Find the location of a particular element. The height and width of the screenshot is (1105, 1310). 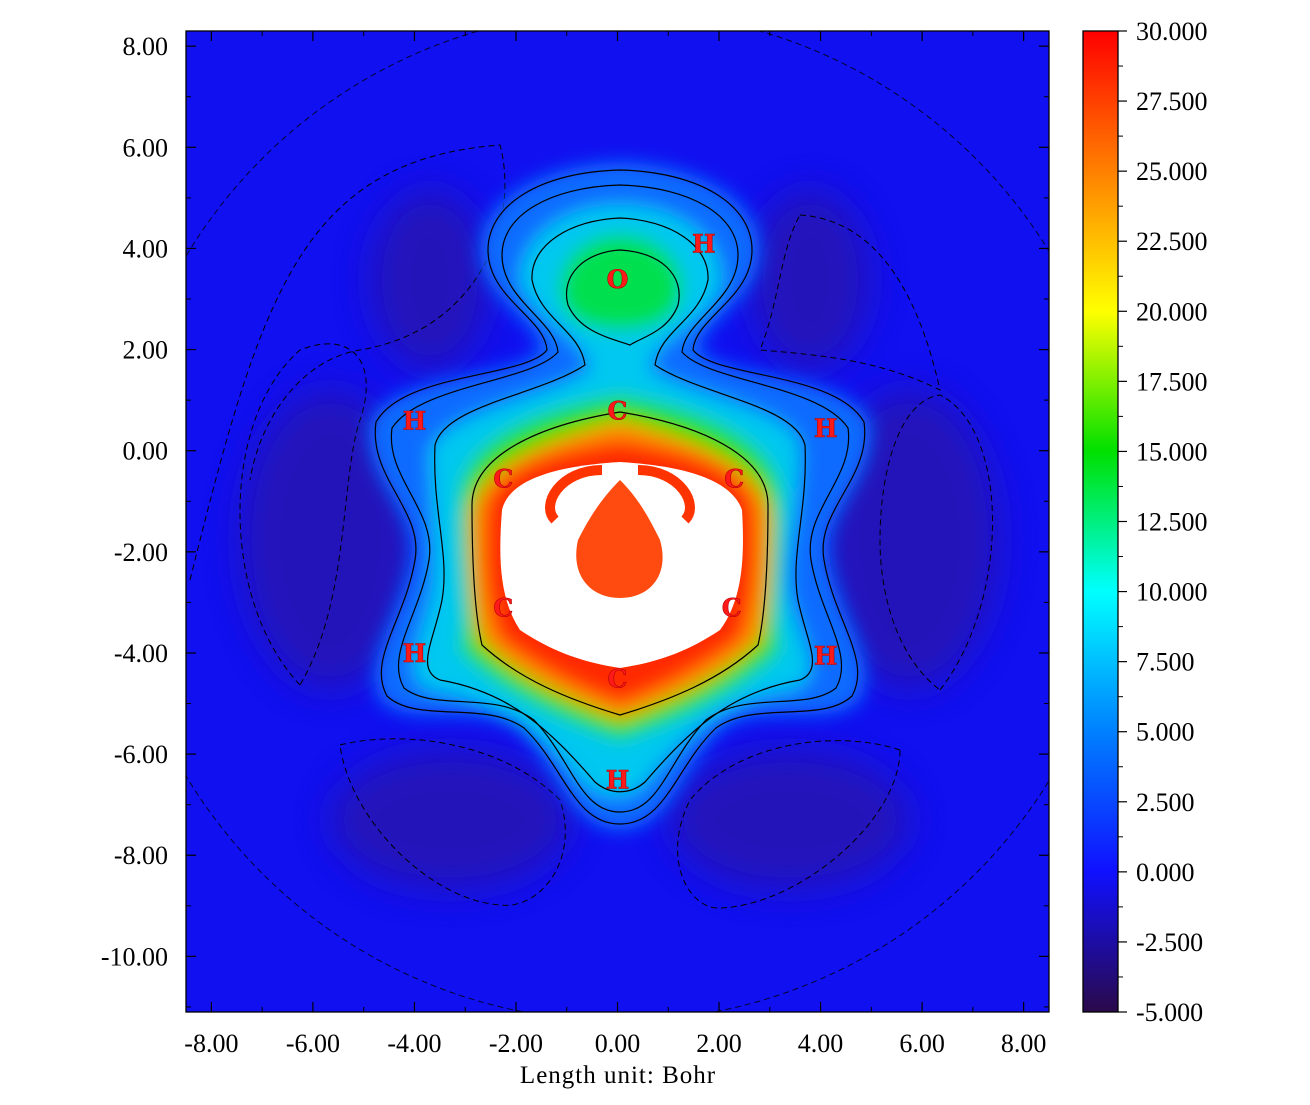

y-tick-label: -8.00 is located at coordinates (141, 855).